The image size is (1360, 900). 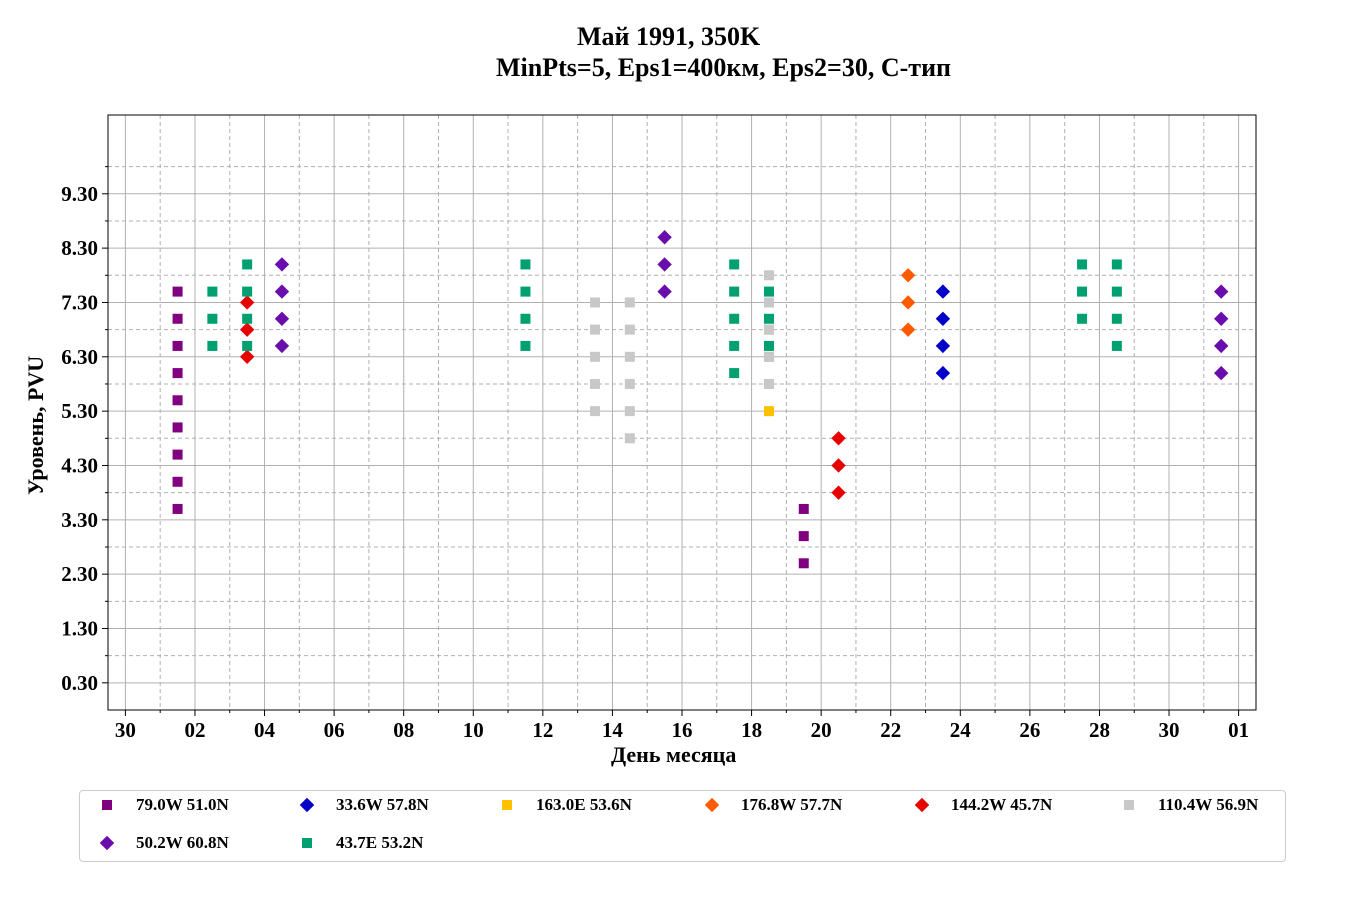 What do you see at coordinates (542, 730) in the screenshot?
I see `x-tick-label: 12` at bounding box center [542, 730].